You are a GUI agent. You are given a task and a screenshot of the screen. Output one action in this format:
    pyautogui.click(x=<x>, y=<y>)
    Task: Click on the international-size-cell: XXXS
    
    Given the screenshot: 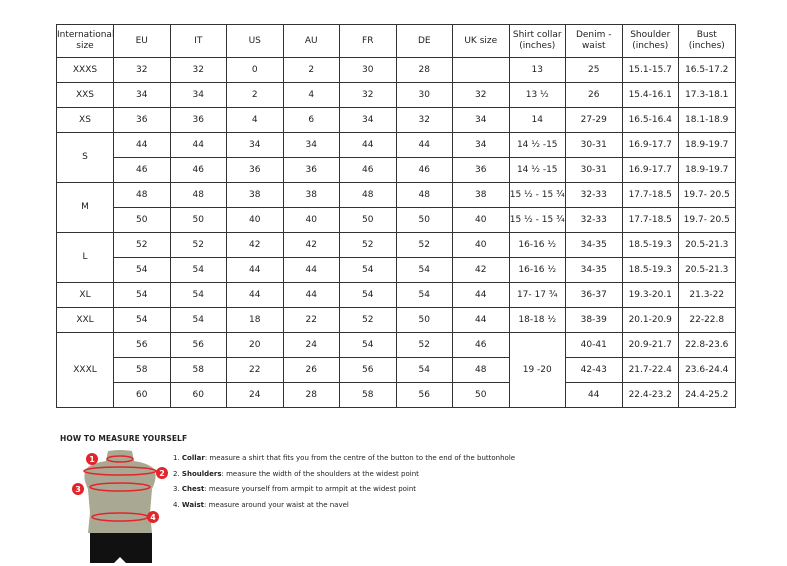 What is the action you would take?
    pyautogui.click(x=85, y=70)
    